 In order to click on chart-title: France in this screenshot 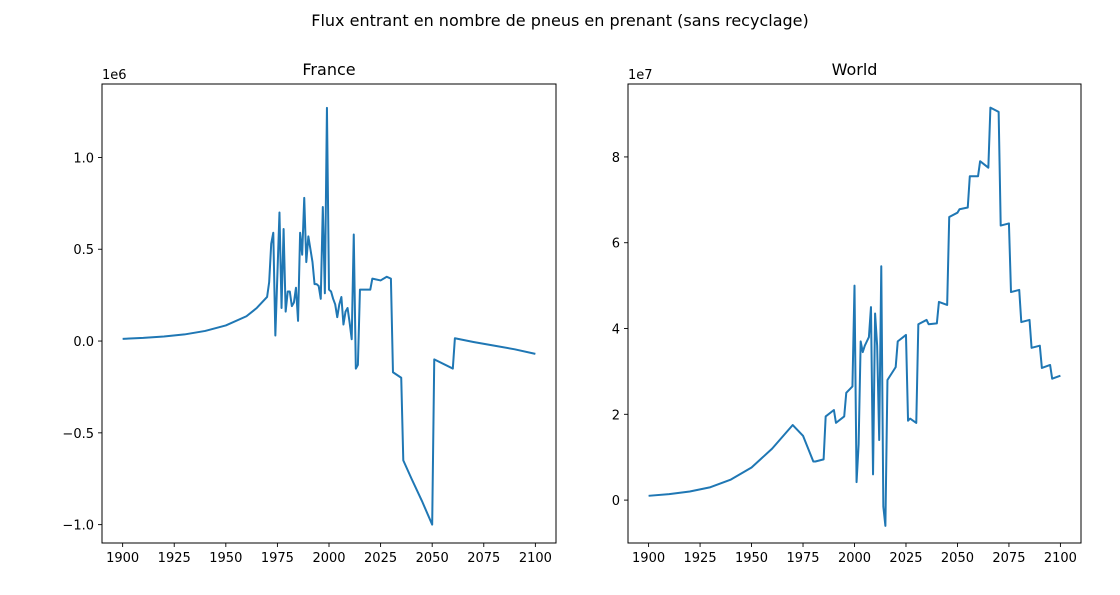, I will do `click(328, 69)`.